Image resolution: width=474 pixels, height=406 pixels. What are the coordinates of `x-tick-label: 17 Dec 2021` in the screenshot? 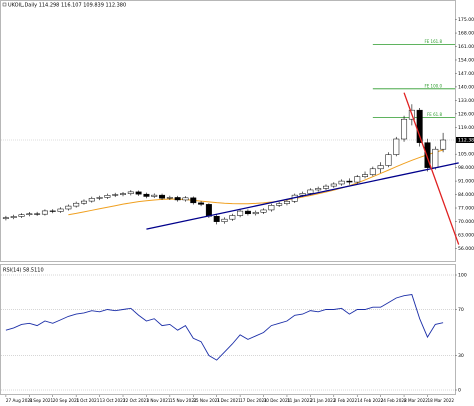 It's located at (253, 400).